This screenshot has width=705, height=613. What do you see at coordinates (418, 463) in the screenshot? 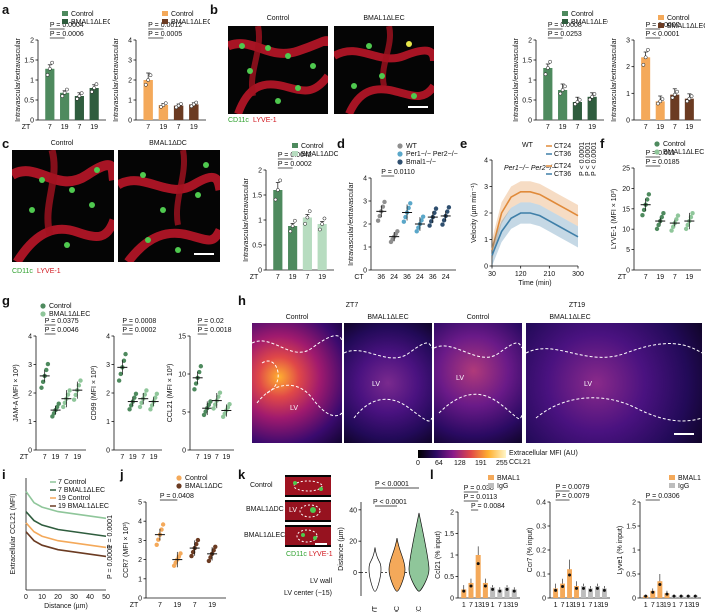
I see `h-colorbar-tick-0: 0` at bounding box center [418, 463].